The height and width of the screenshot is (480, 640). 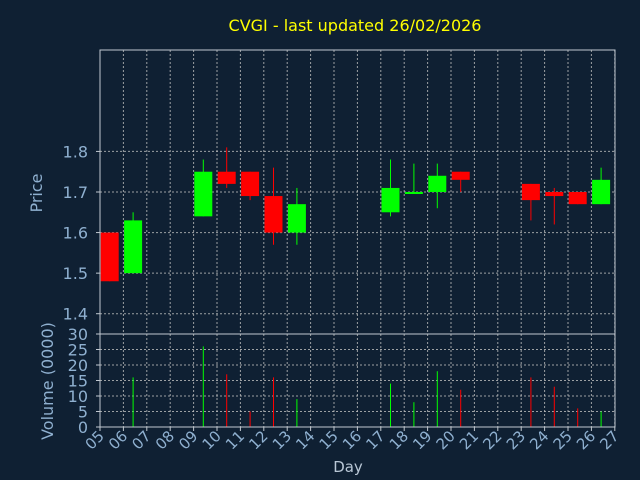 I want to click on volume-tick-label: 10, so click(x=78, y=396).